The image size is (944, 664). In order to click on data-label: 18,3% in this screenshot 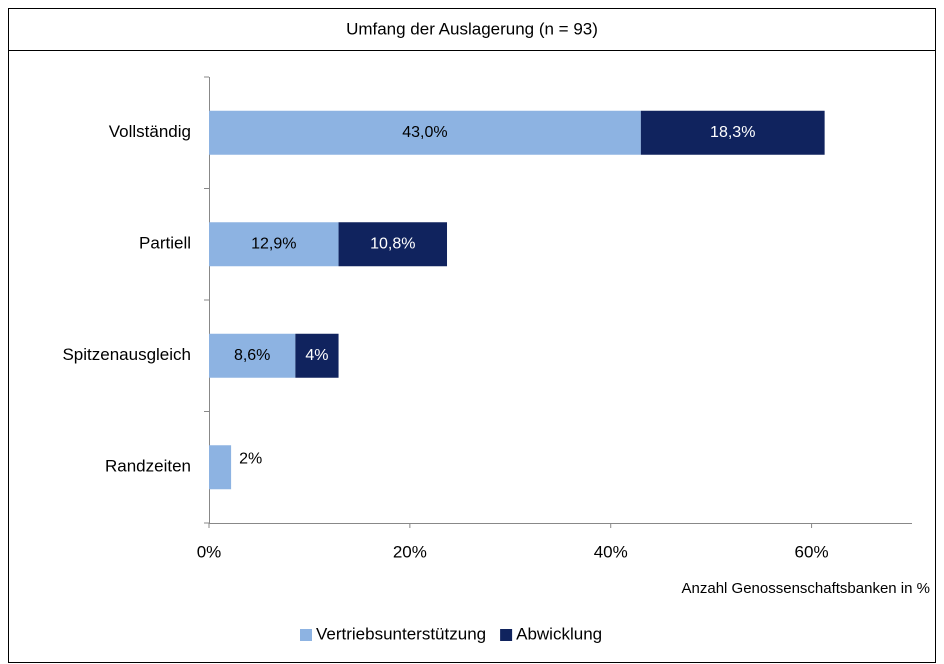, I will do `click(732, 132)`.